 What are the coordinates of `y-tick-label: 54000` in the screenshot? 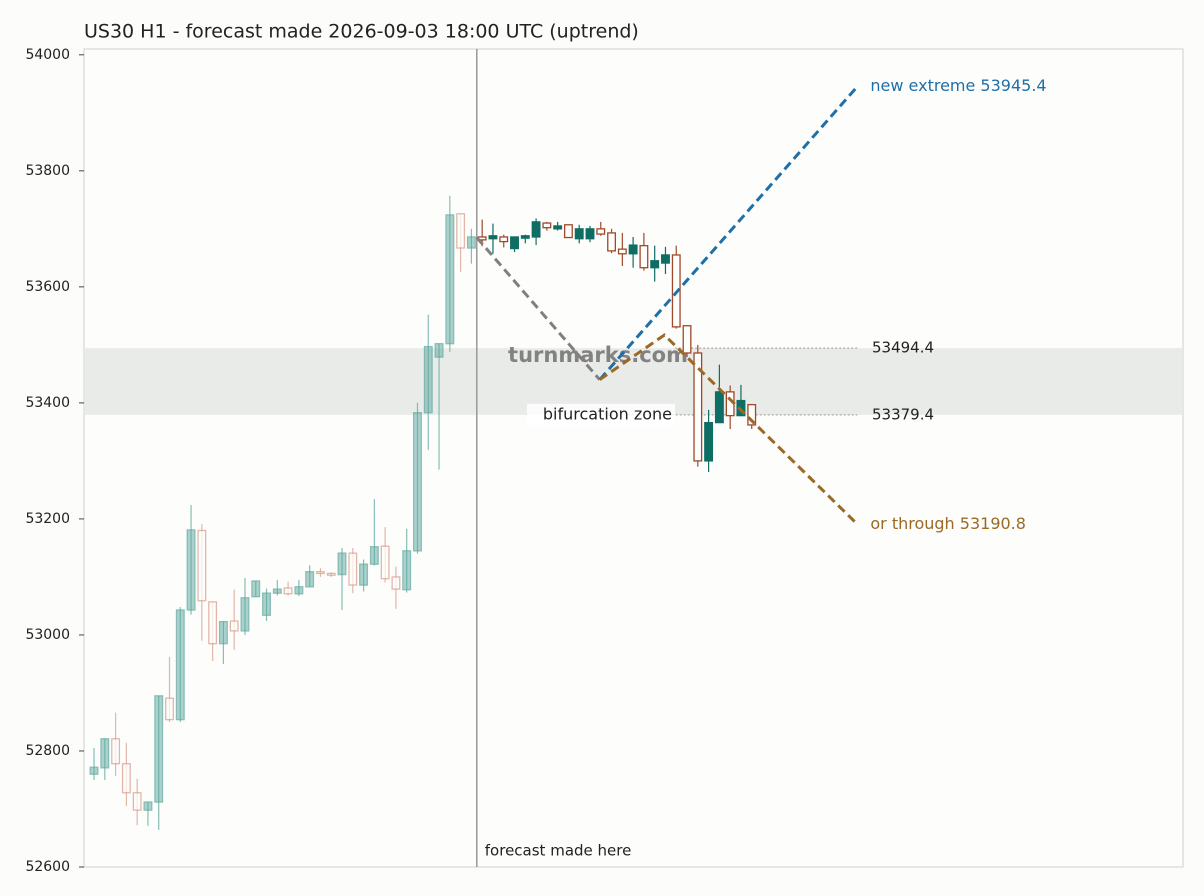 It's located at (47, 55).